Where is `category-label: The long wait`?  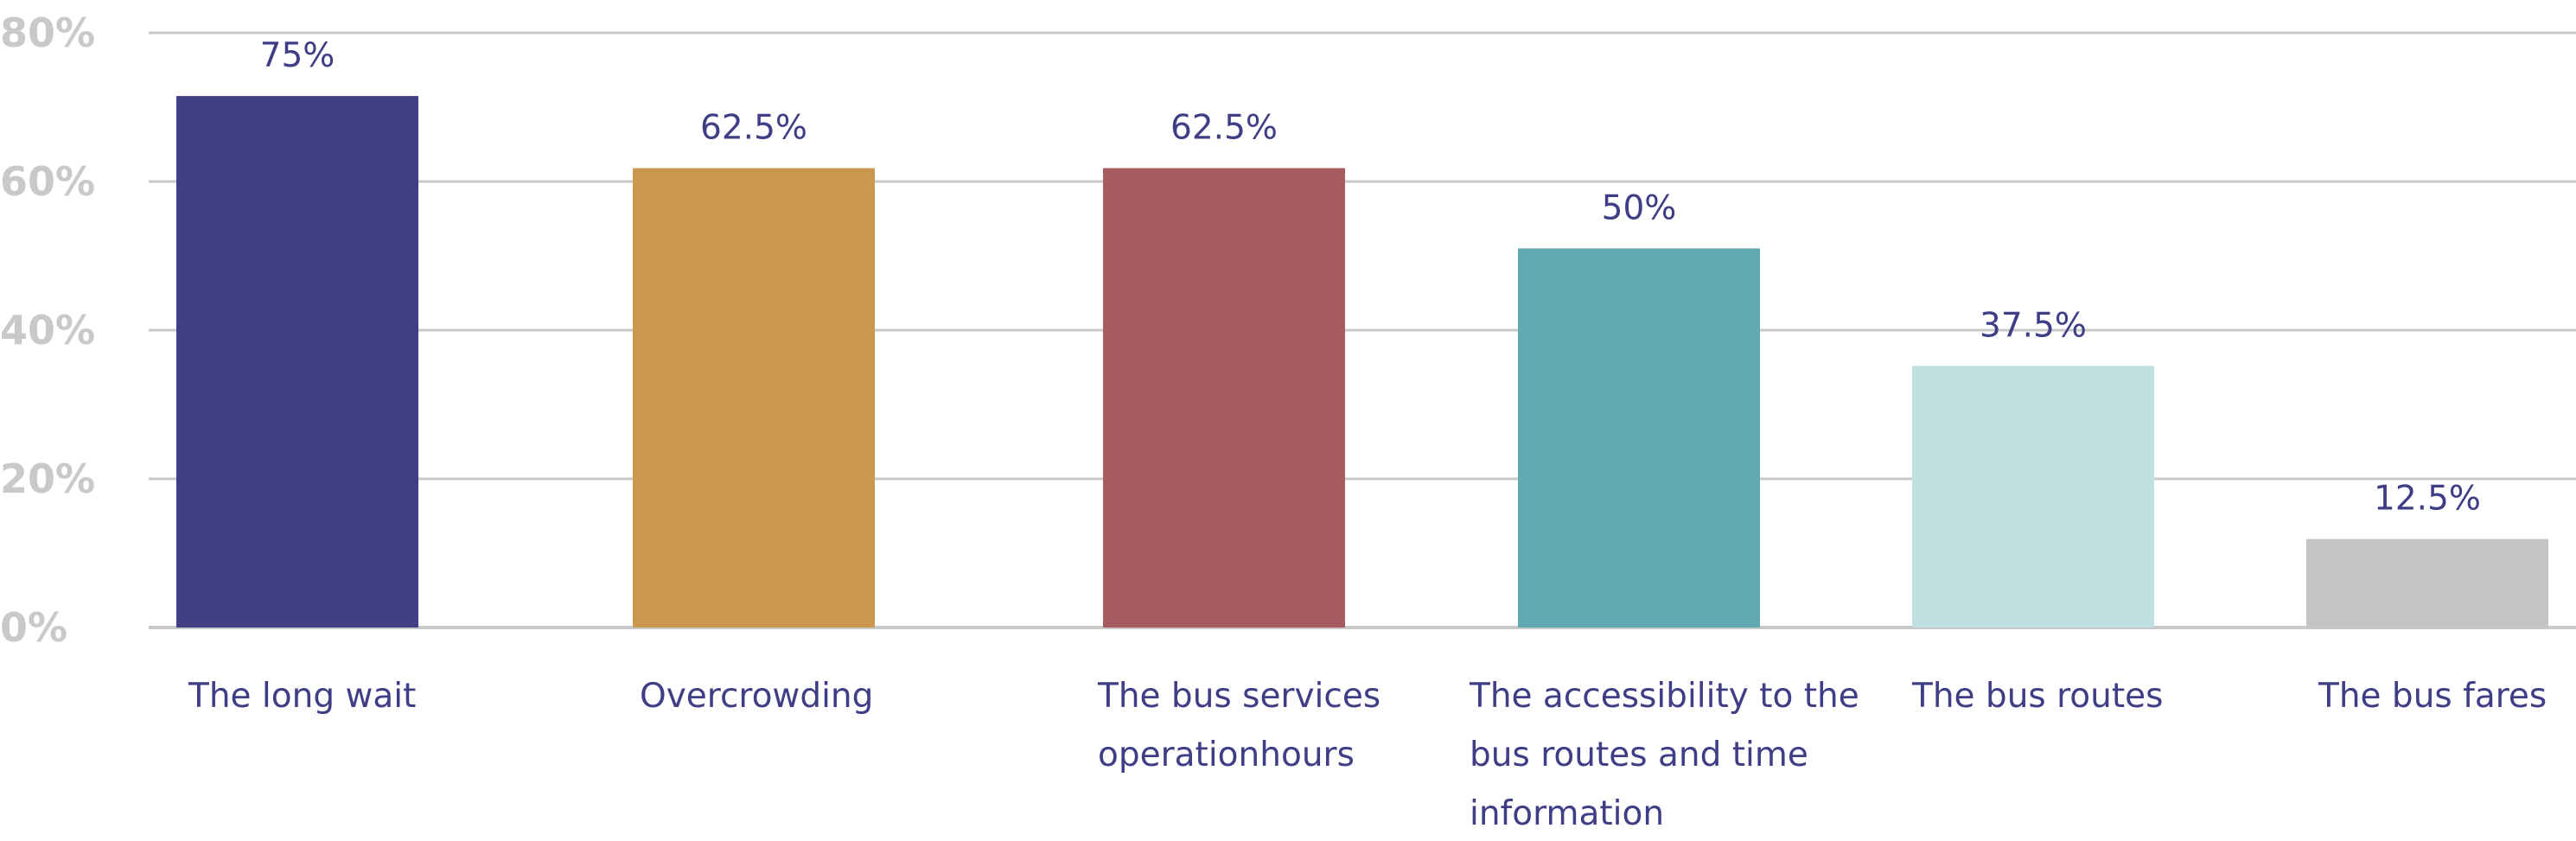
category-label: The long wait is located at coordinates (302, 697).